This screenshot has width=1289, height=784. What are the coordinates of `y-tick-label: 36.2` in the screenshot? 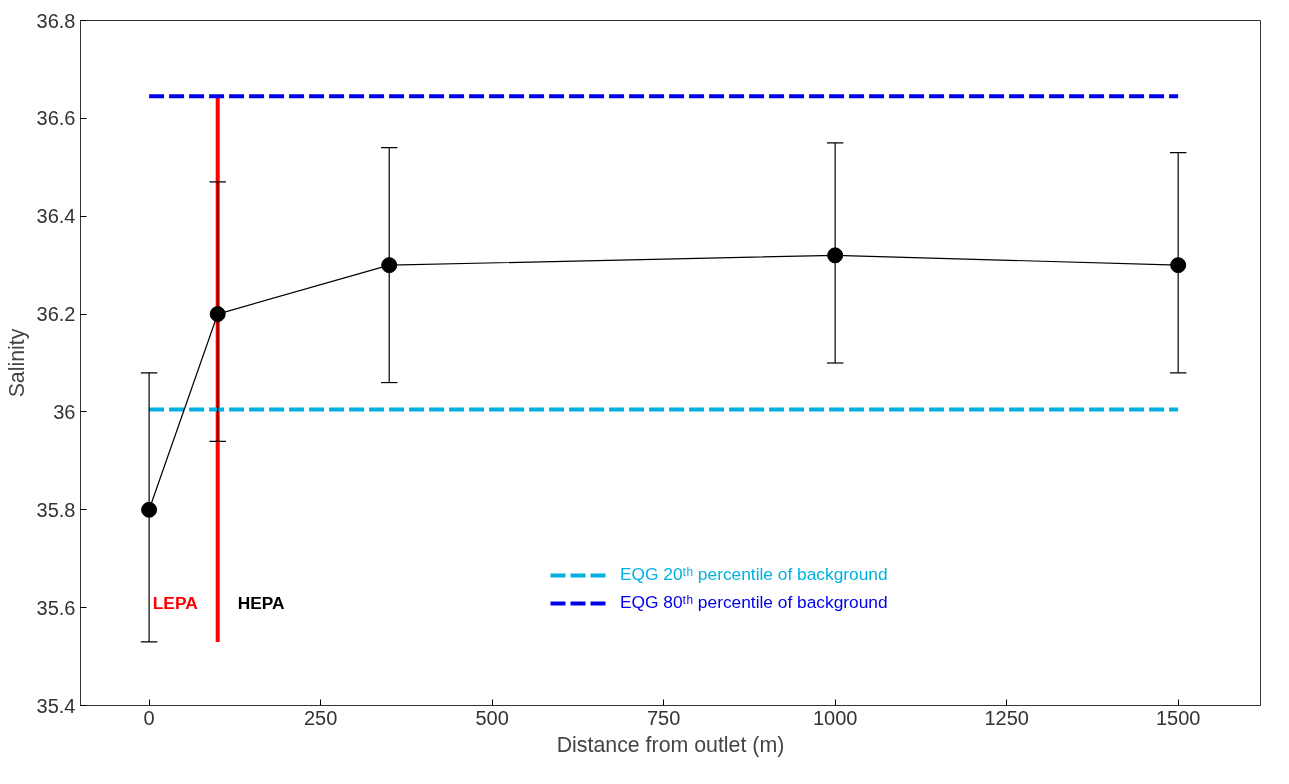 It's located at (56, 314).